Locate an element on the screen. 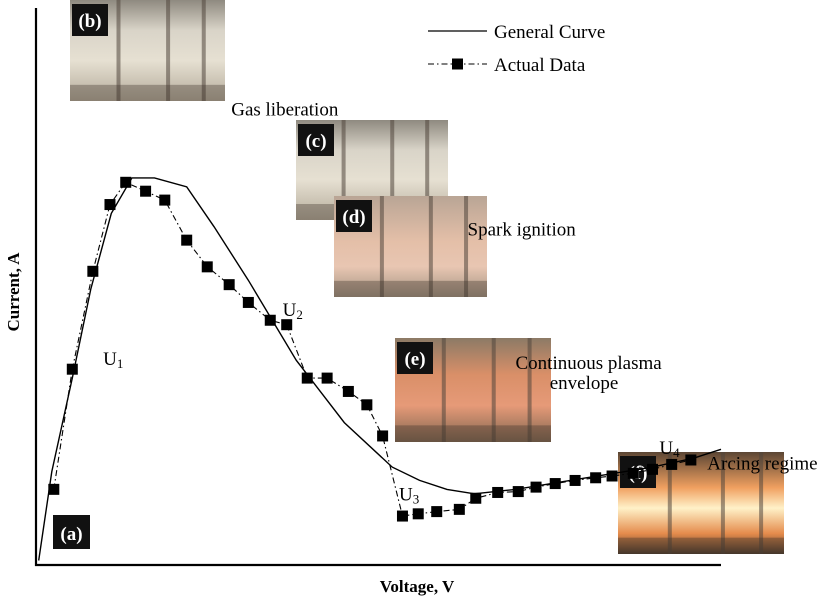  stage-annotation: Gas liberation is located at coordinates (285, 110).